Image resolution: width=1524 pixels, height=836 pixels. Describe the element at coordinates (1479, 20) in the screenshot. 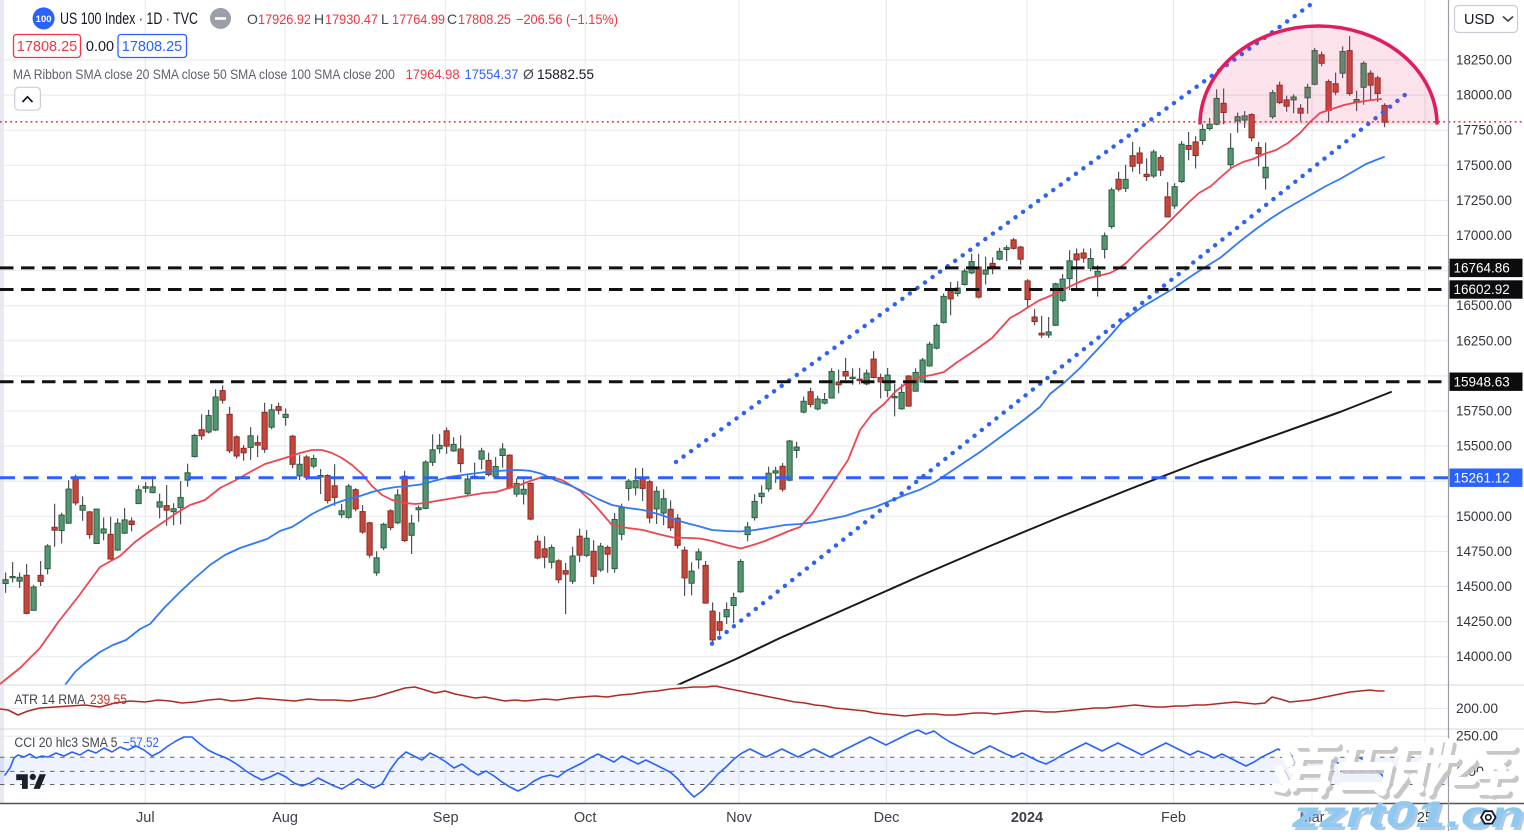

I see `svg-text: USD` at that location.